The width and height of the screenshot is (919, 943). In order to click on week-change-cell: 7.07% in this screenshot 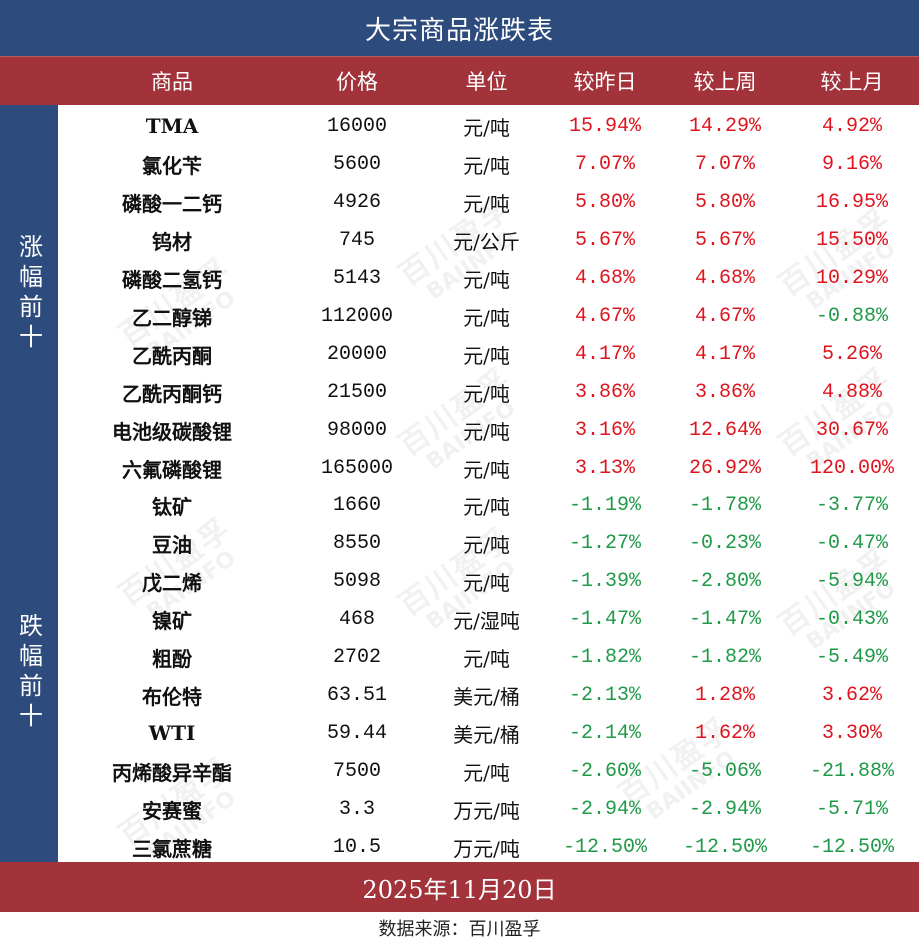, I will do `click(724, 164)`.